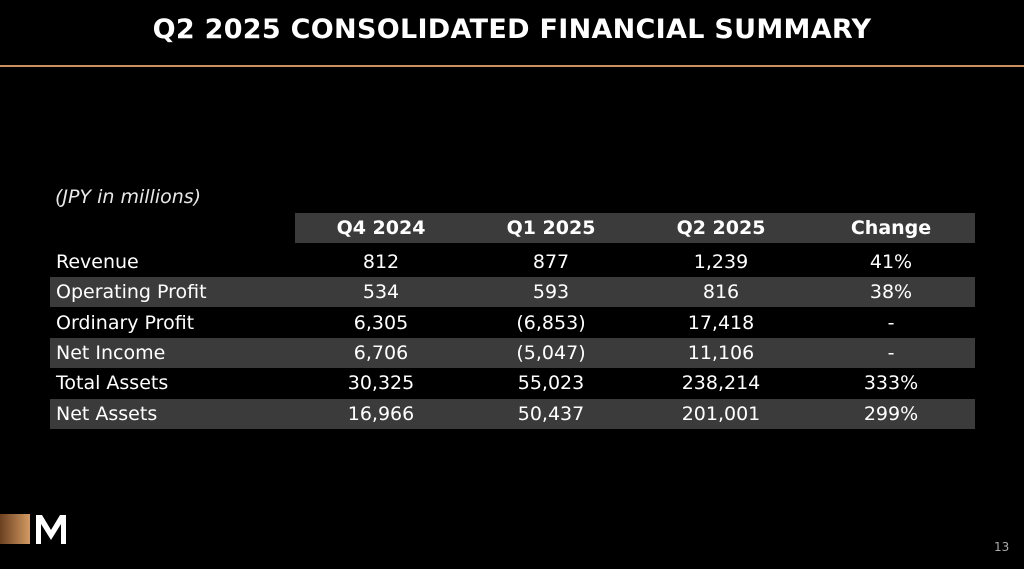 The width and height of the screenshot is (1024, 569). Describe the element at coordinates (512, 292) in the screenshot. I see `table-row: Operating Profit 534 593 816 38%` at that location.